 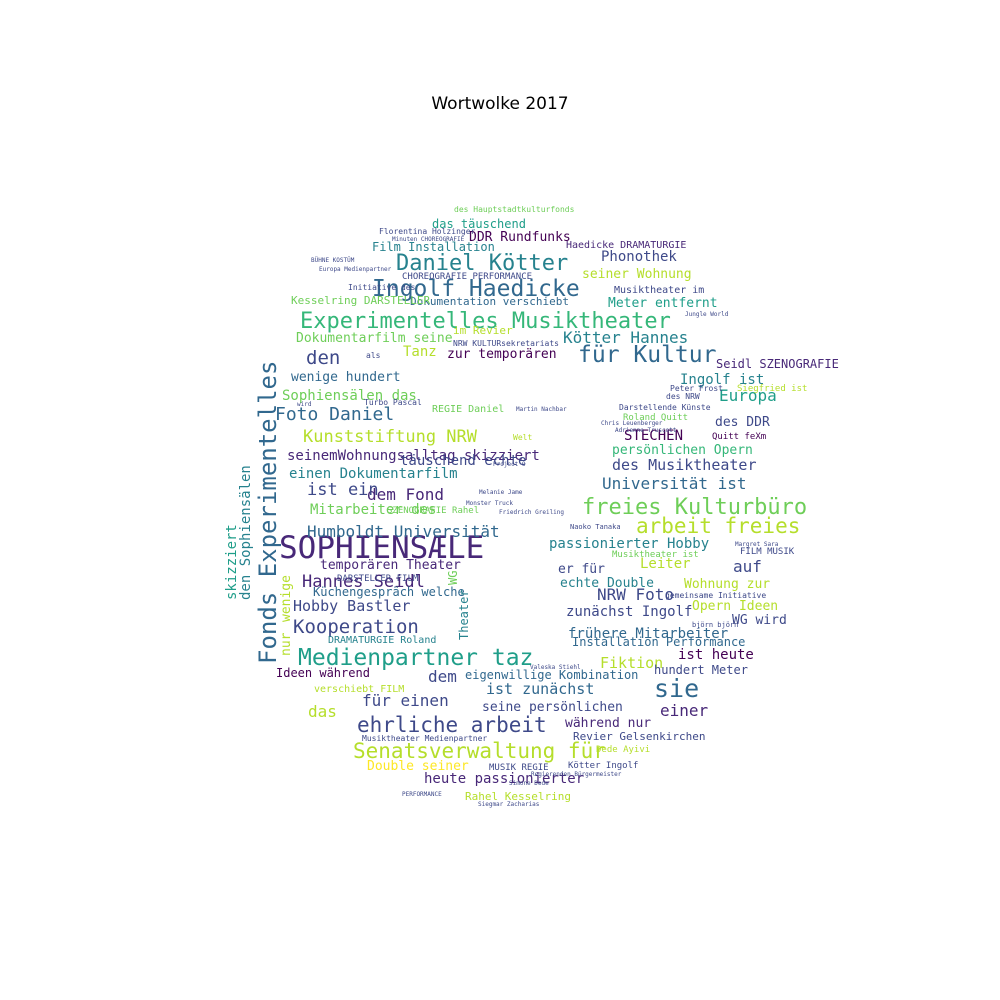 What do you see at coordinates (767, 552) in the screenshot?
I see `cloud-word: FILM MUSIK` at bounding box center [767, 552].